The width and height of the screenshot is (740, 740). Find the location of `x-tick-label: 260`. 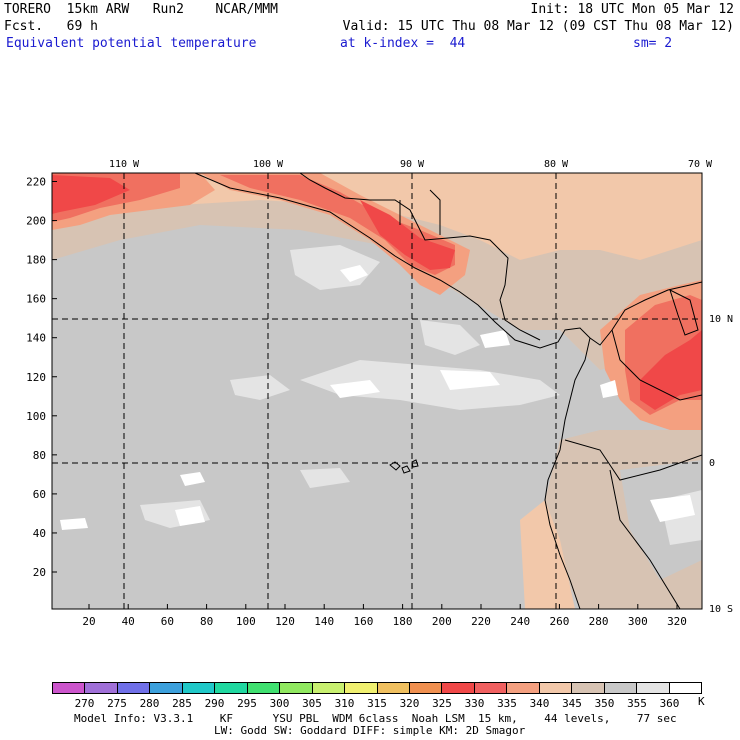

x-tick-label: 260 is located at coordinates (559, 621).